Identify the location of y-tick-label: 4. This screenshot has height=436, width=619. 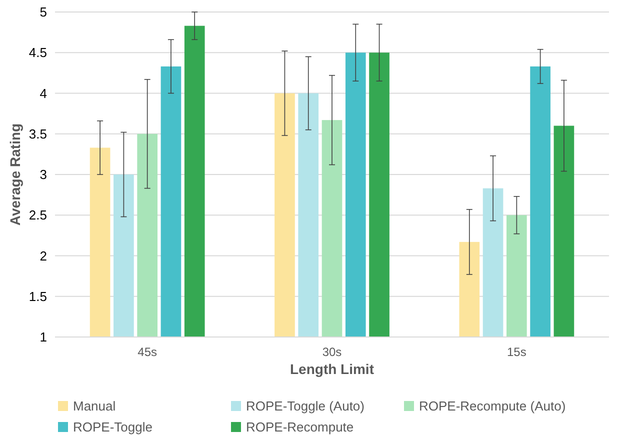
(43, 93).